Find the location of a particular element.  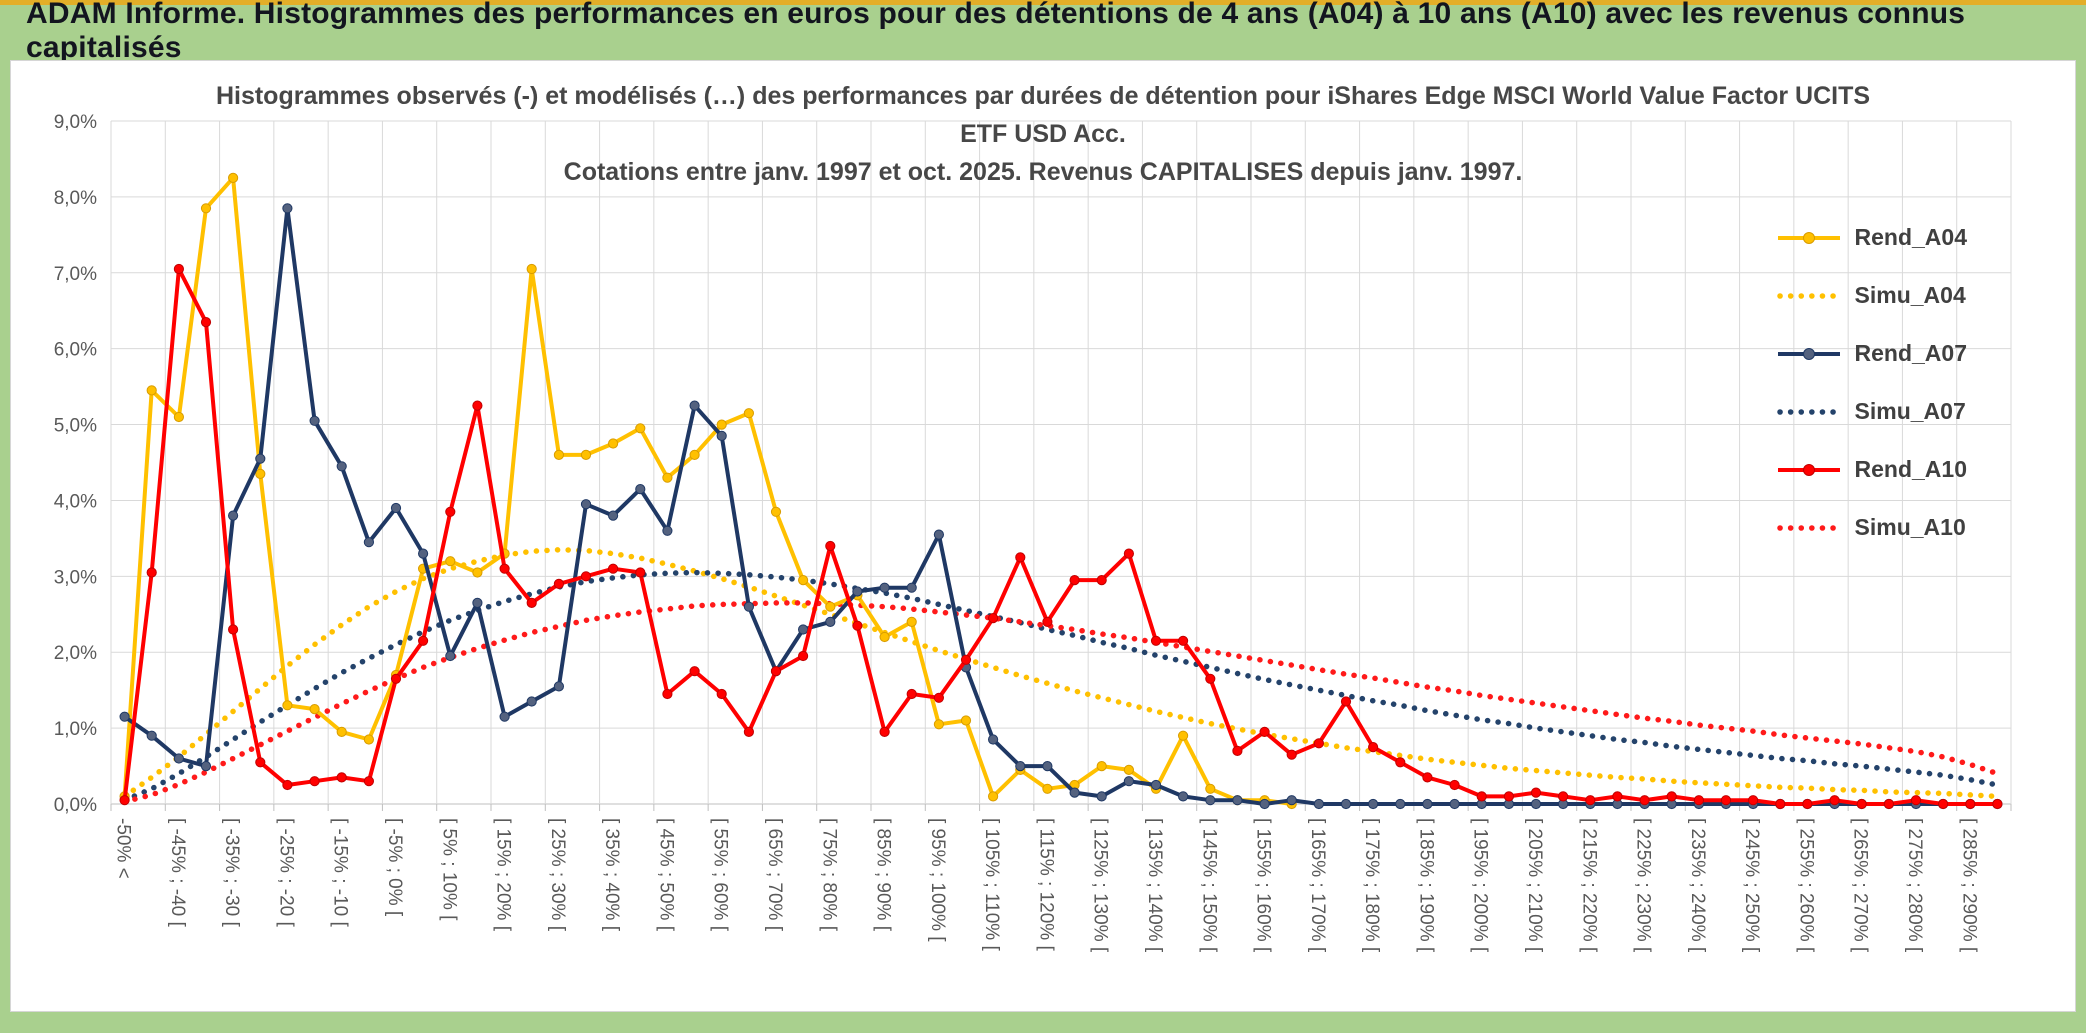

x-tick-label: [ 215% ; 220% [ is located at coordinates (1588, 885).